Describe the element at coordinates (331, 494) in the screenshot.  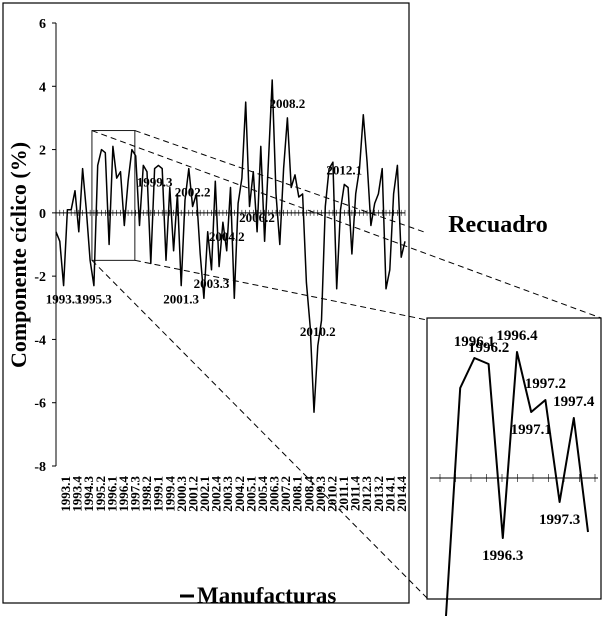
I see `x-tick-label: 2010.2` at that location.